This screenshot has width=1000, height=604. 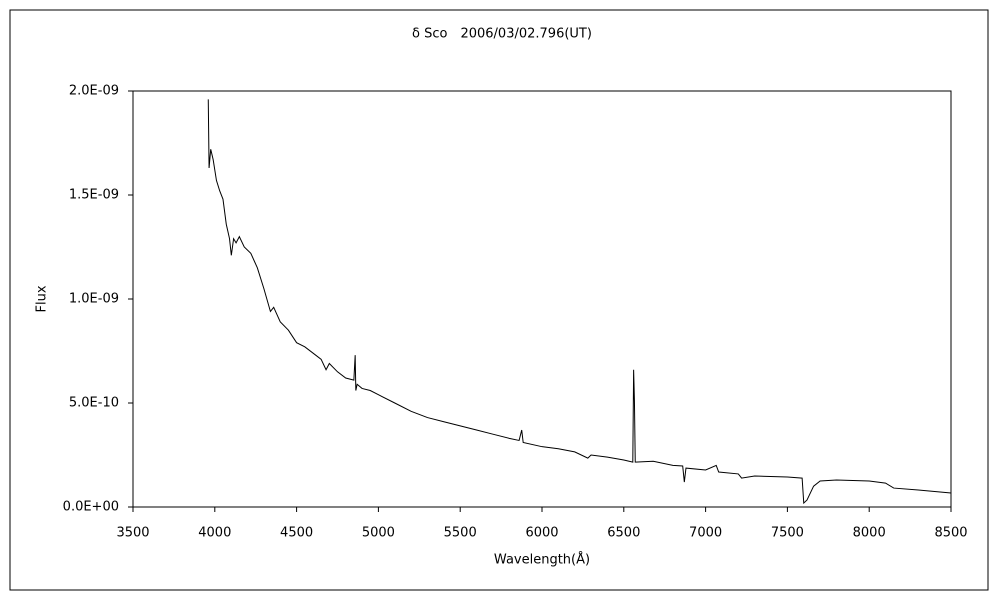 What do you see at coordinates (950, 533) in the screenshot?
I see `x-tick-label: 8500` at bounding box center [950, 533].